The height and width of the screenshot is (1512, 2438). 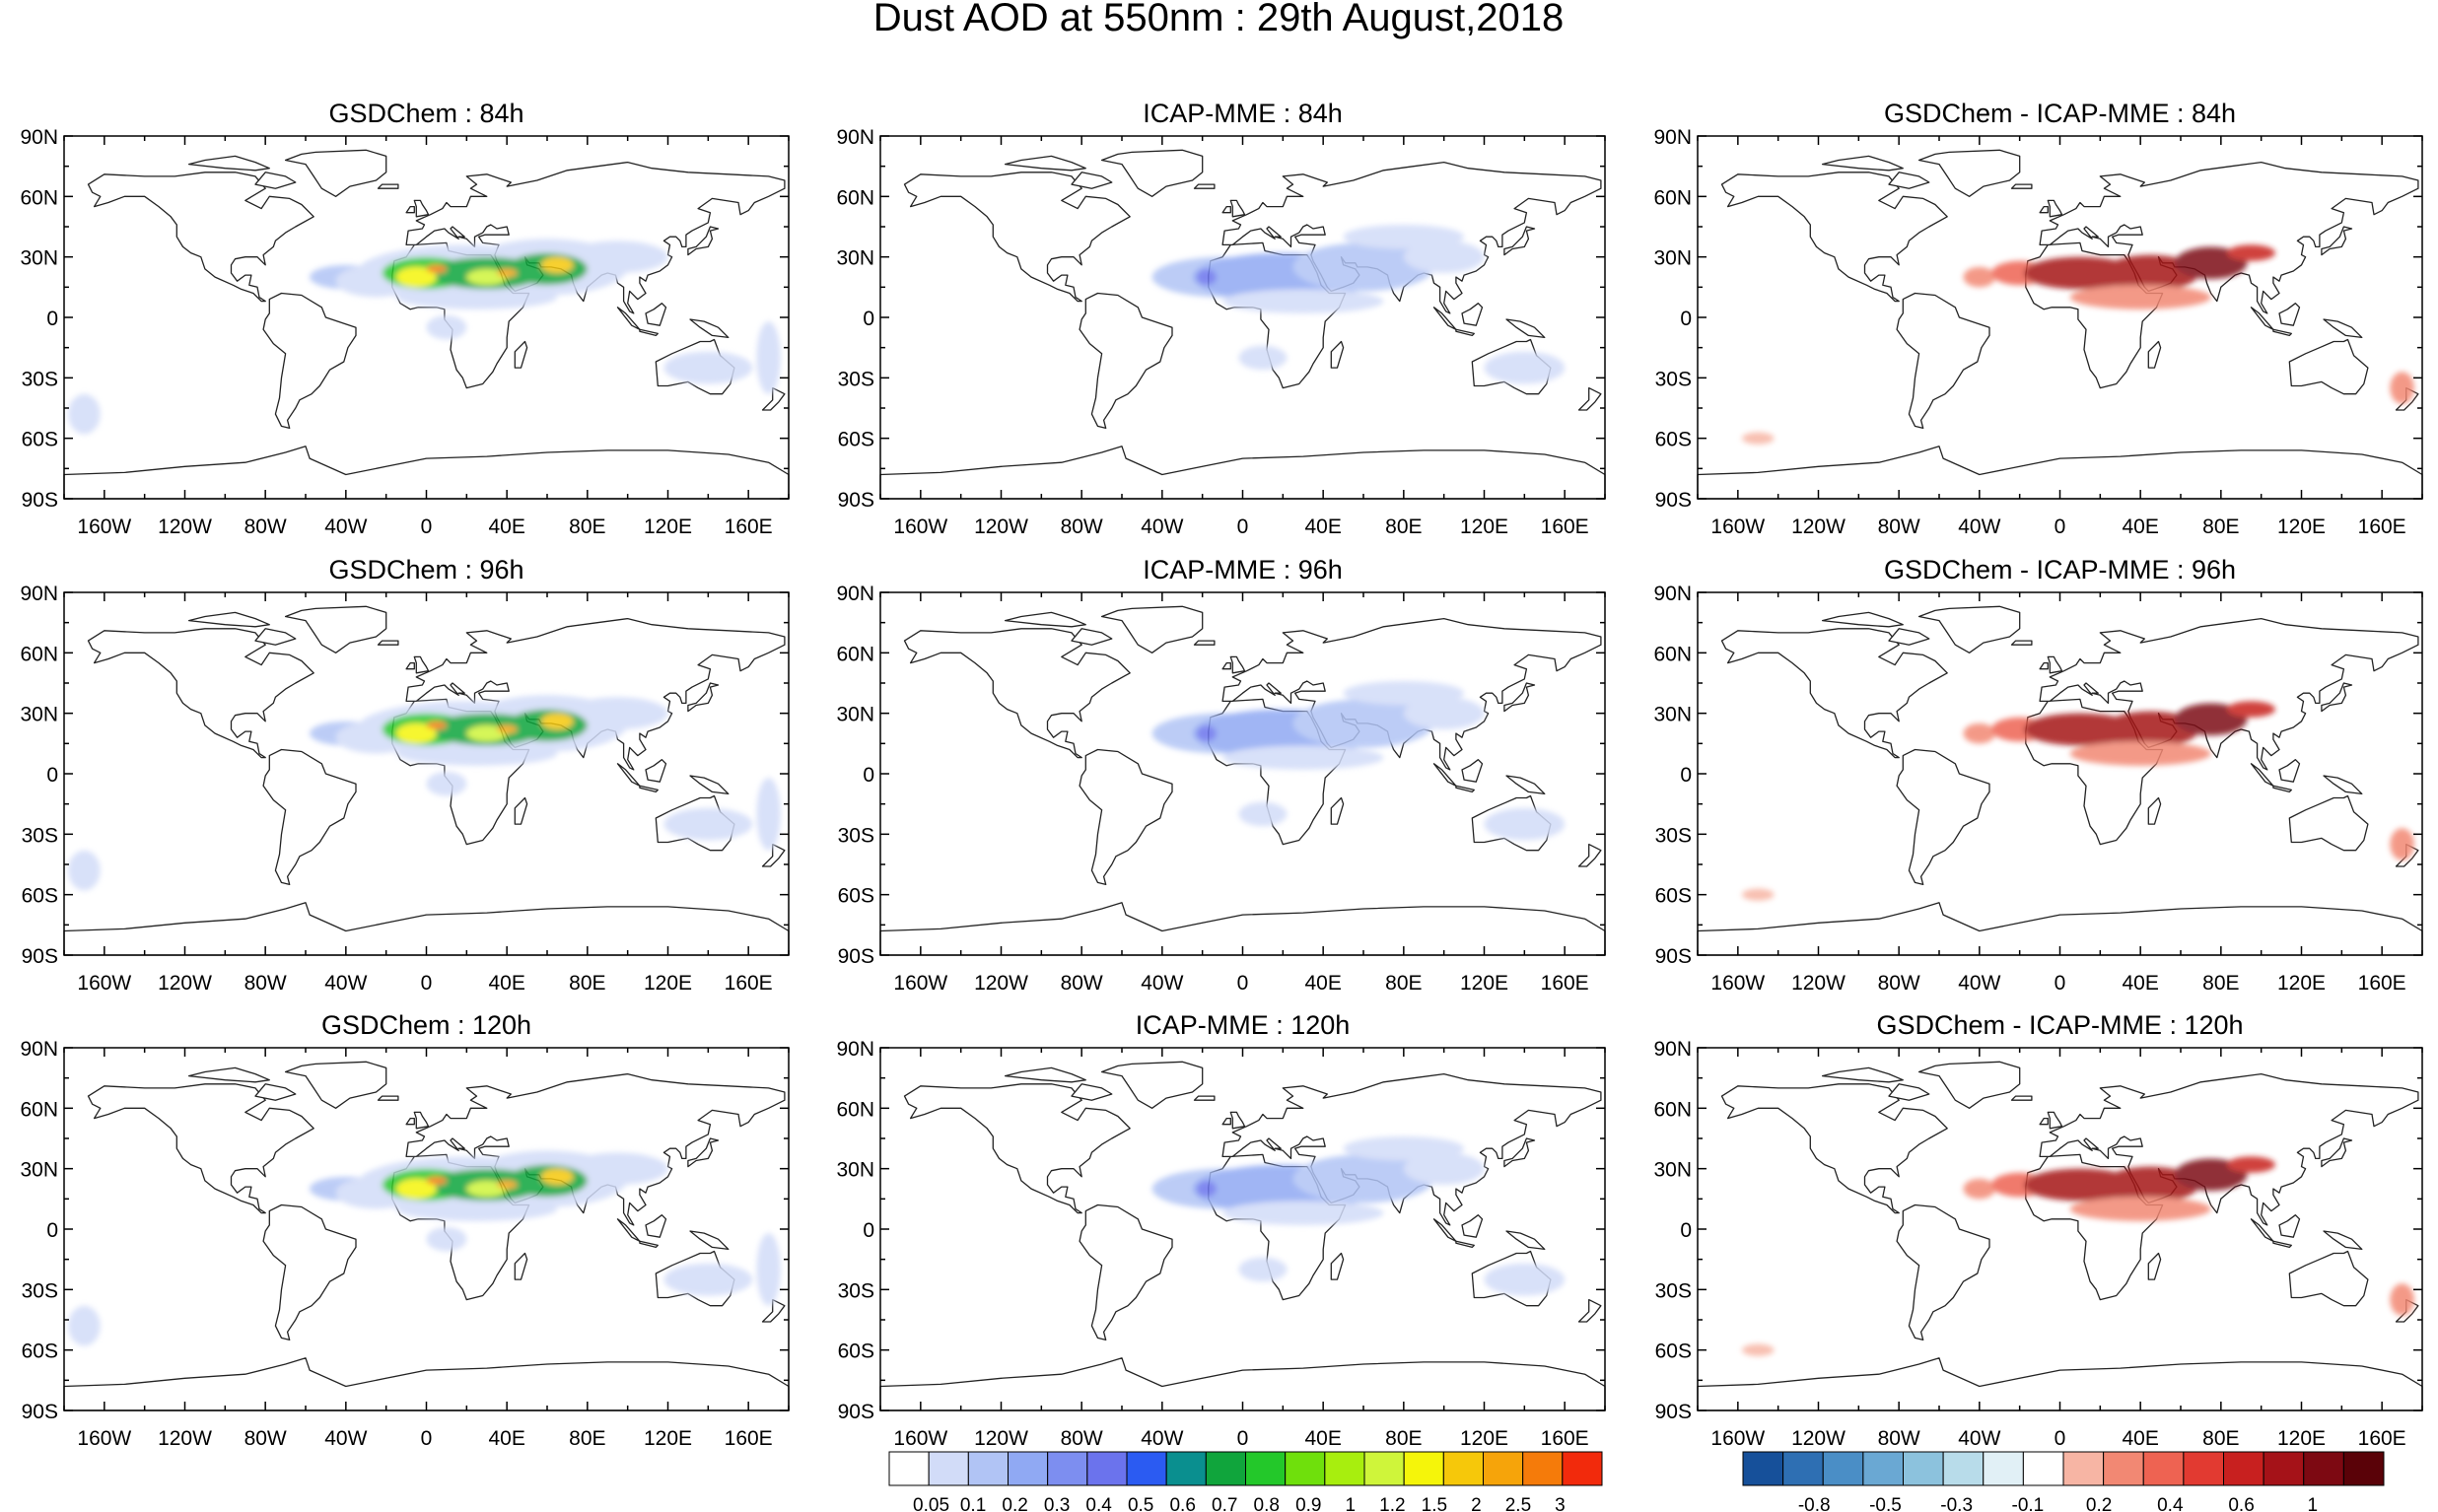 What do you see at coordinates (1057, 1504) in the screenshot?
I see `colorbar-label: 0.3` at bounding box center [1057, 1504].